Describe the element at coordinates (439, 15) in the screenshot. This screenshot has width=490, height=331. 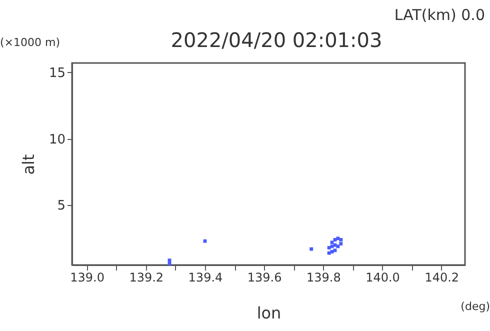
I see `text: LAT(km) 0.0` at that location.